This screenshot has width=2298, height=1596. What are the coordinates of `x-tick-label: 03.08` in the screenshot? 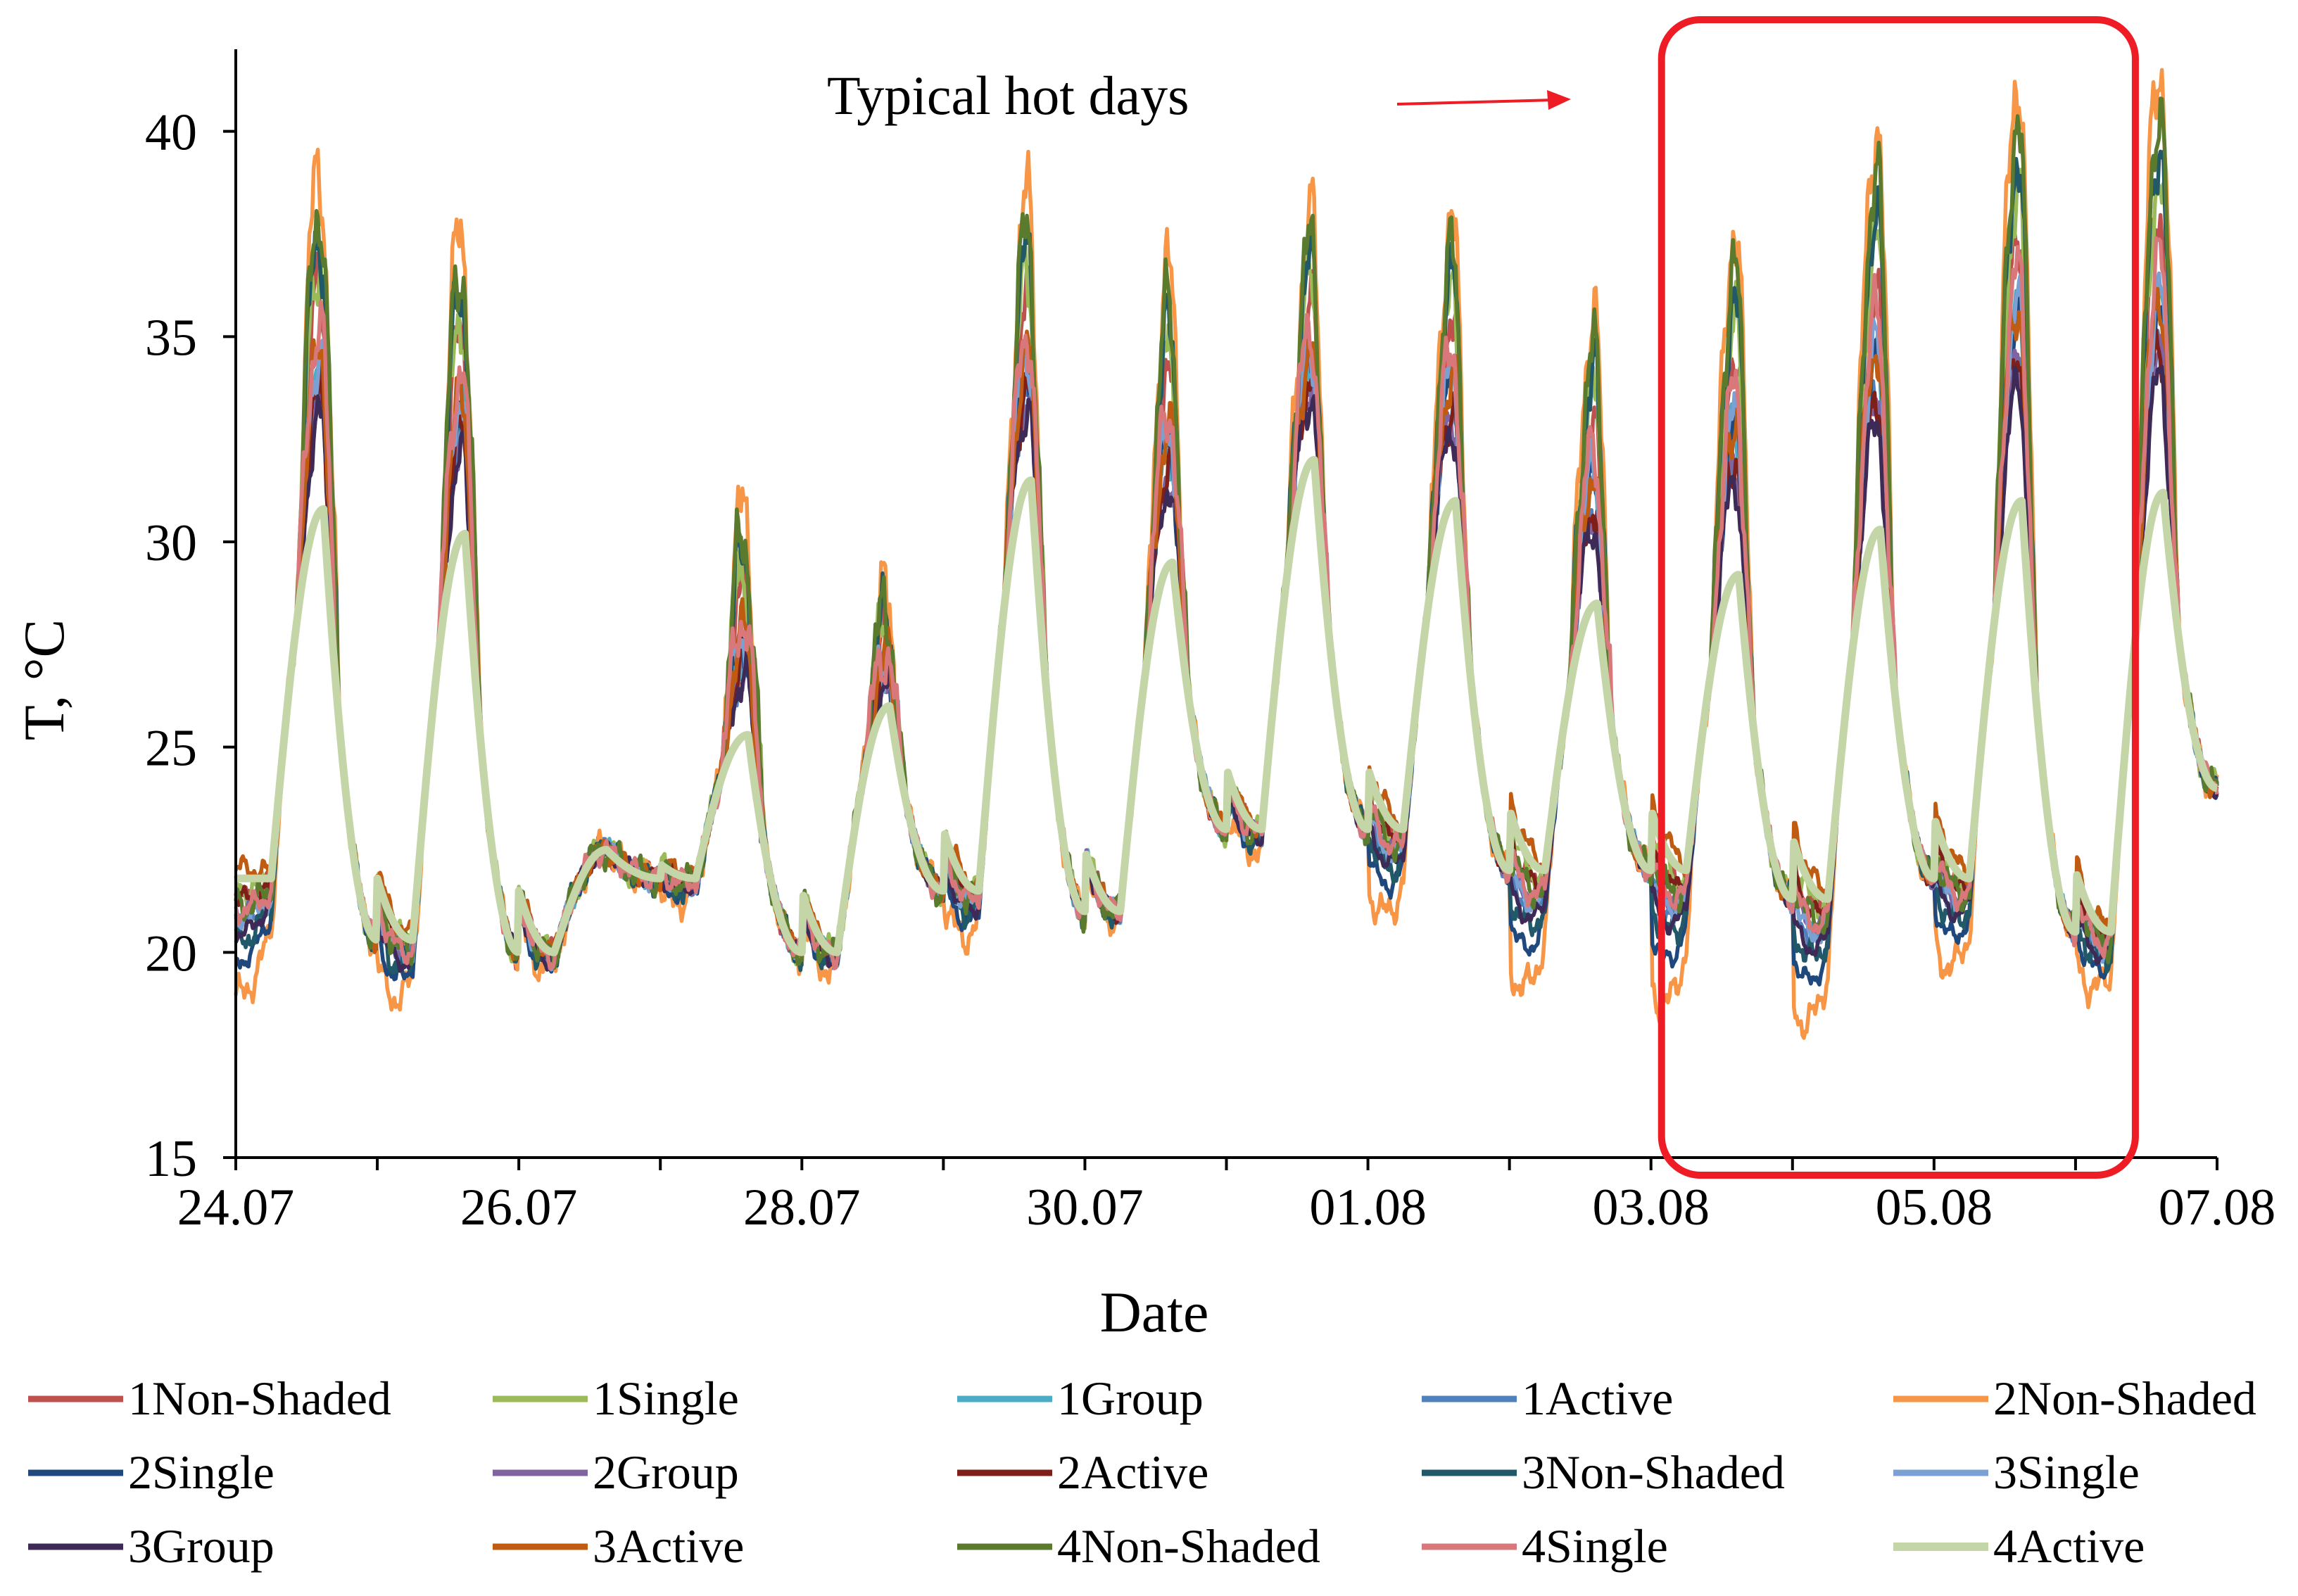 It's located at (1651, 1207).